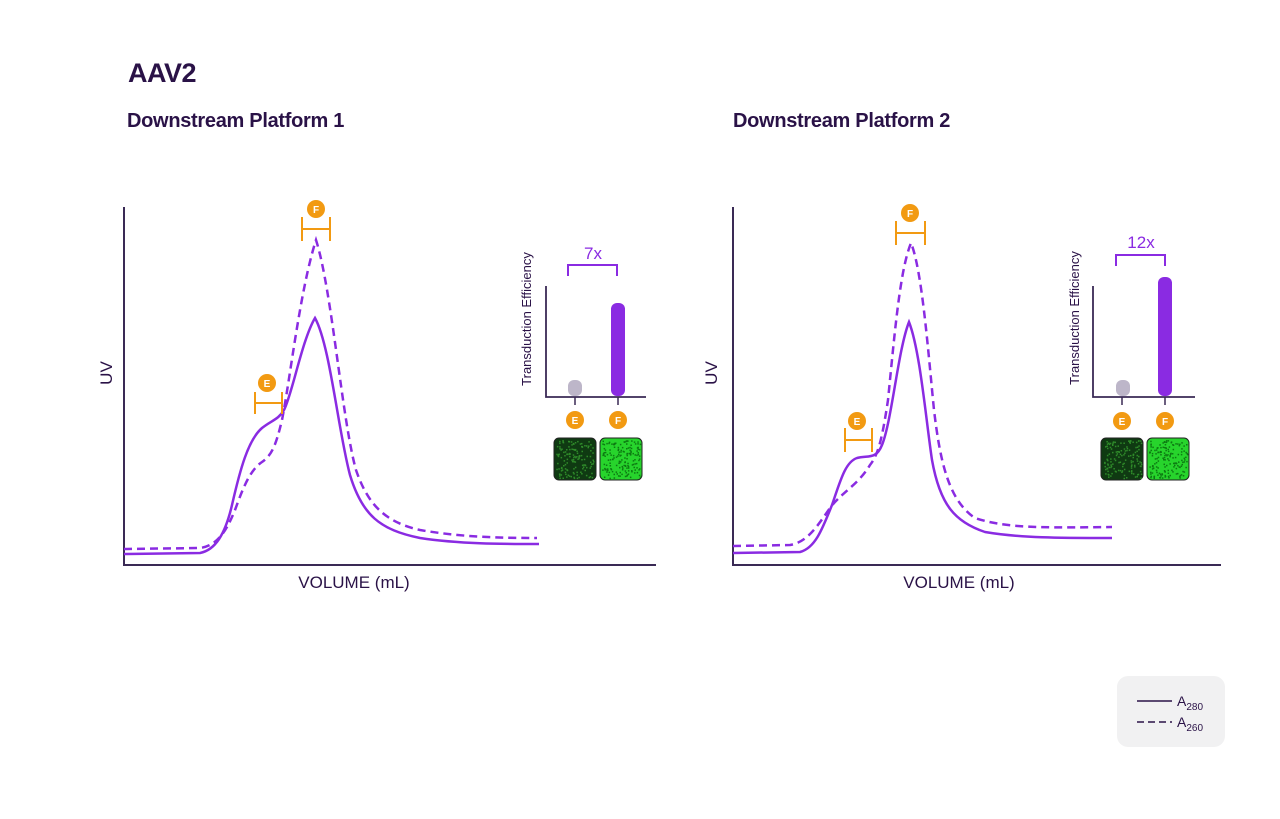 The height and width of the screenshot is (819, 1280). What do you see at coordinates (922, 436) in the screenshot?
I see `panel-2-series-a280` at bounding box center [922, 436].